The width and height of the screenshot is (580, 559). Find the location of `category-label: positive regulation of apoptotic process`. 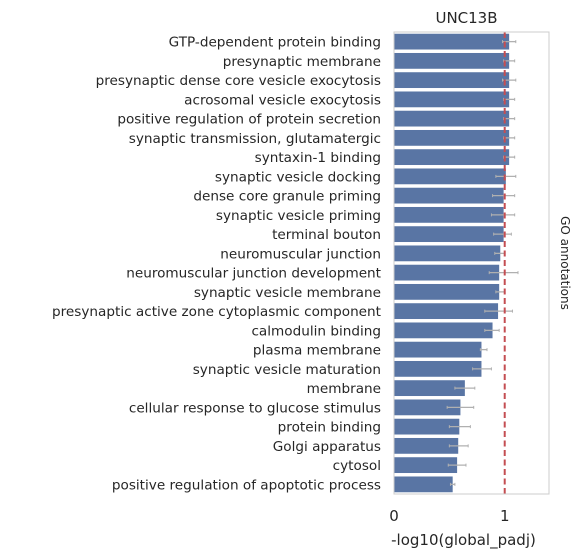

category-label: positive regulation of apoptotic process is located at coordinates (246, 485).